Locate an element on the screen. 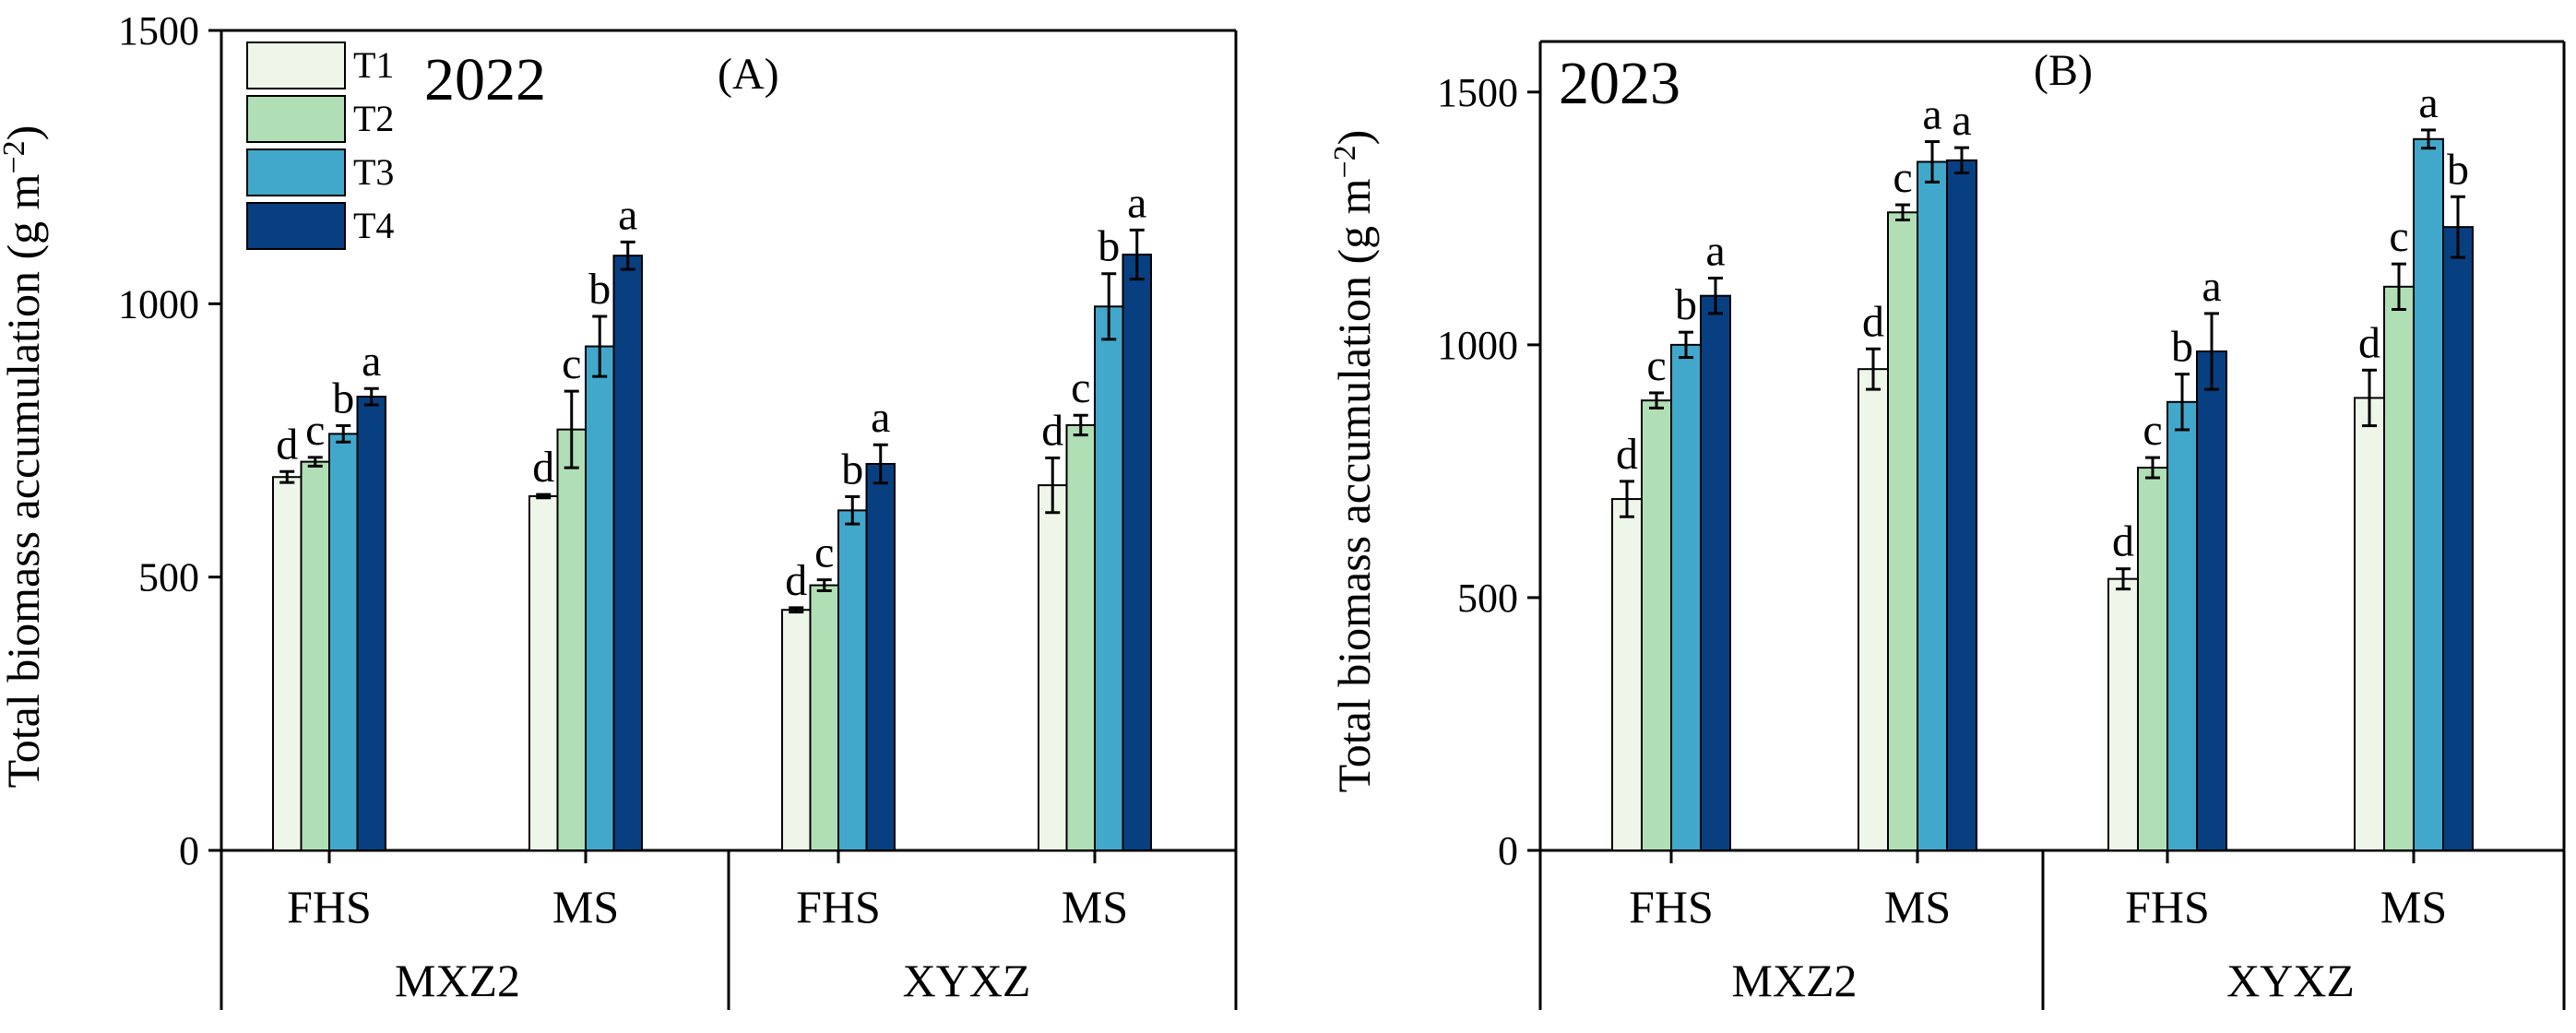  panel-a-bar-t1-mxz2-fhs is located at coordinates (287, 663).